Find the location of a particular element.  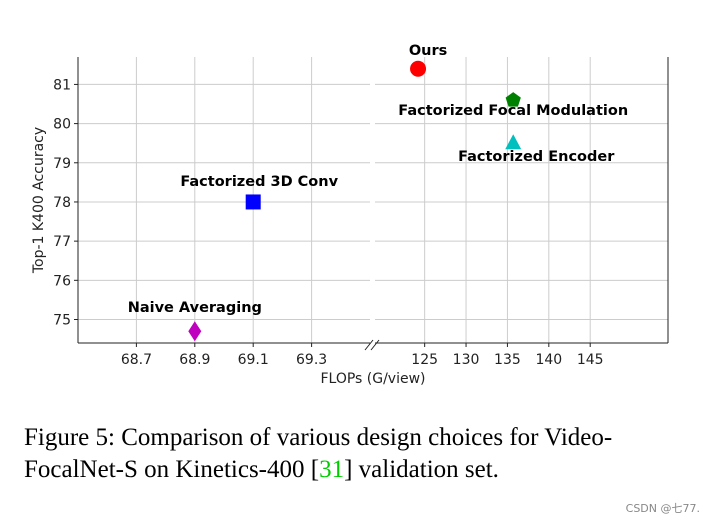

x-tick-label: 140 is located at coordinates (548, 360).